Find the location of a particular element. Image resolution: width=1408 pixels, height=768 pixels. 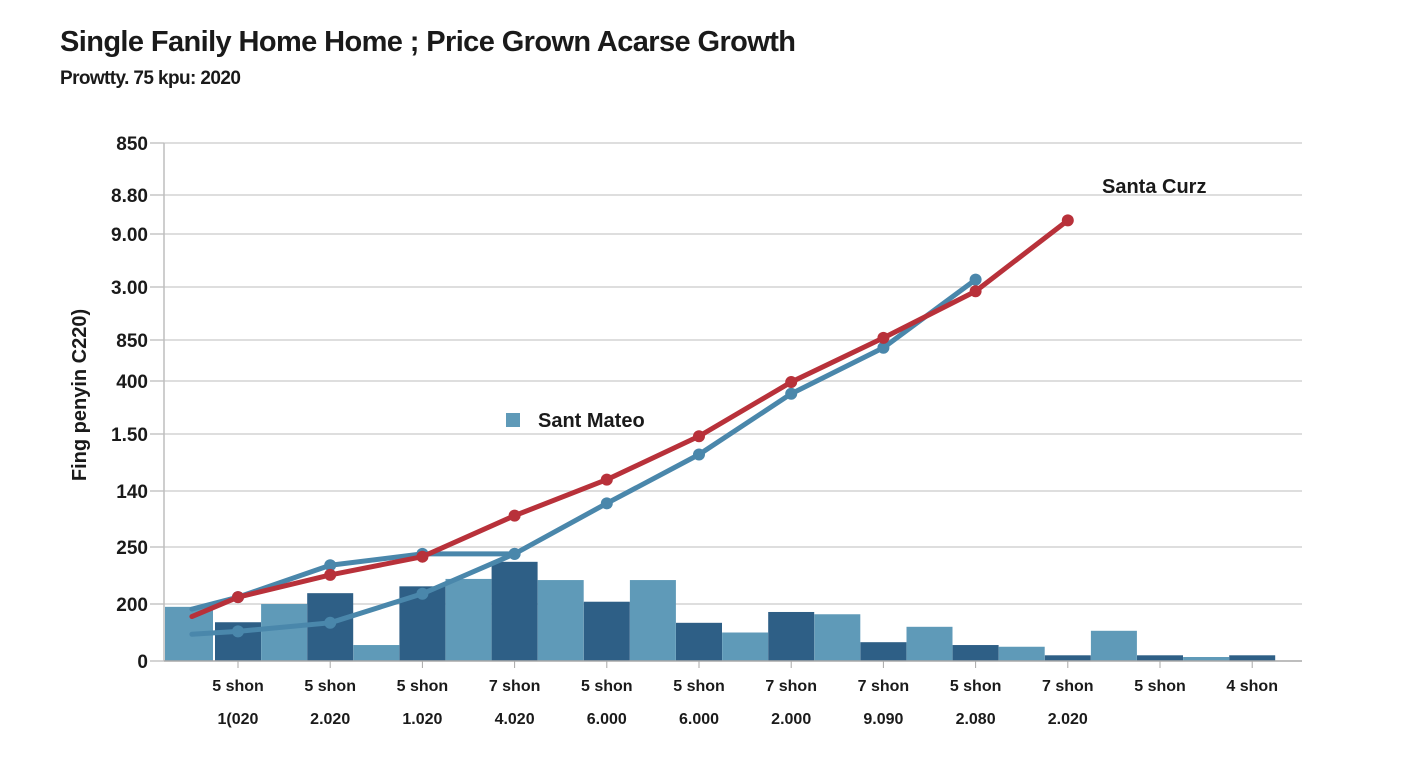

annotation-santa-curz: Santa Curz is located at coordinates (1154, 187).